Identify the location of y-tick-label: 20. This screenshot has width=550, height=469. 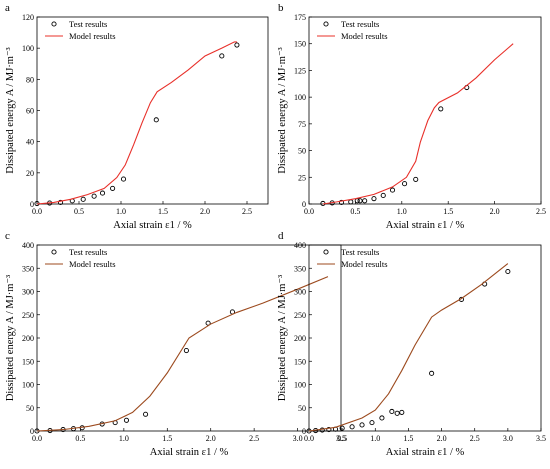
(30, 173).